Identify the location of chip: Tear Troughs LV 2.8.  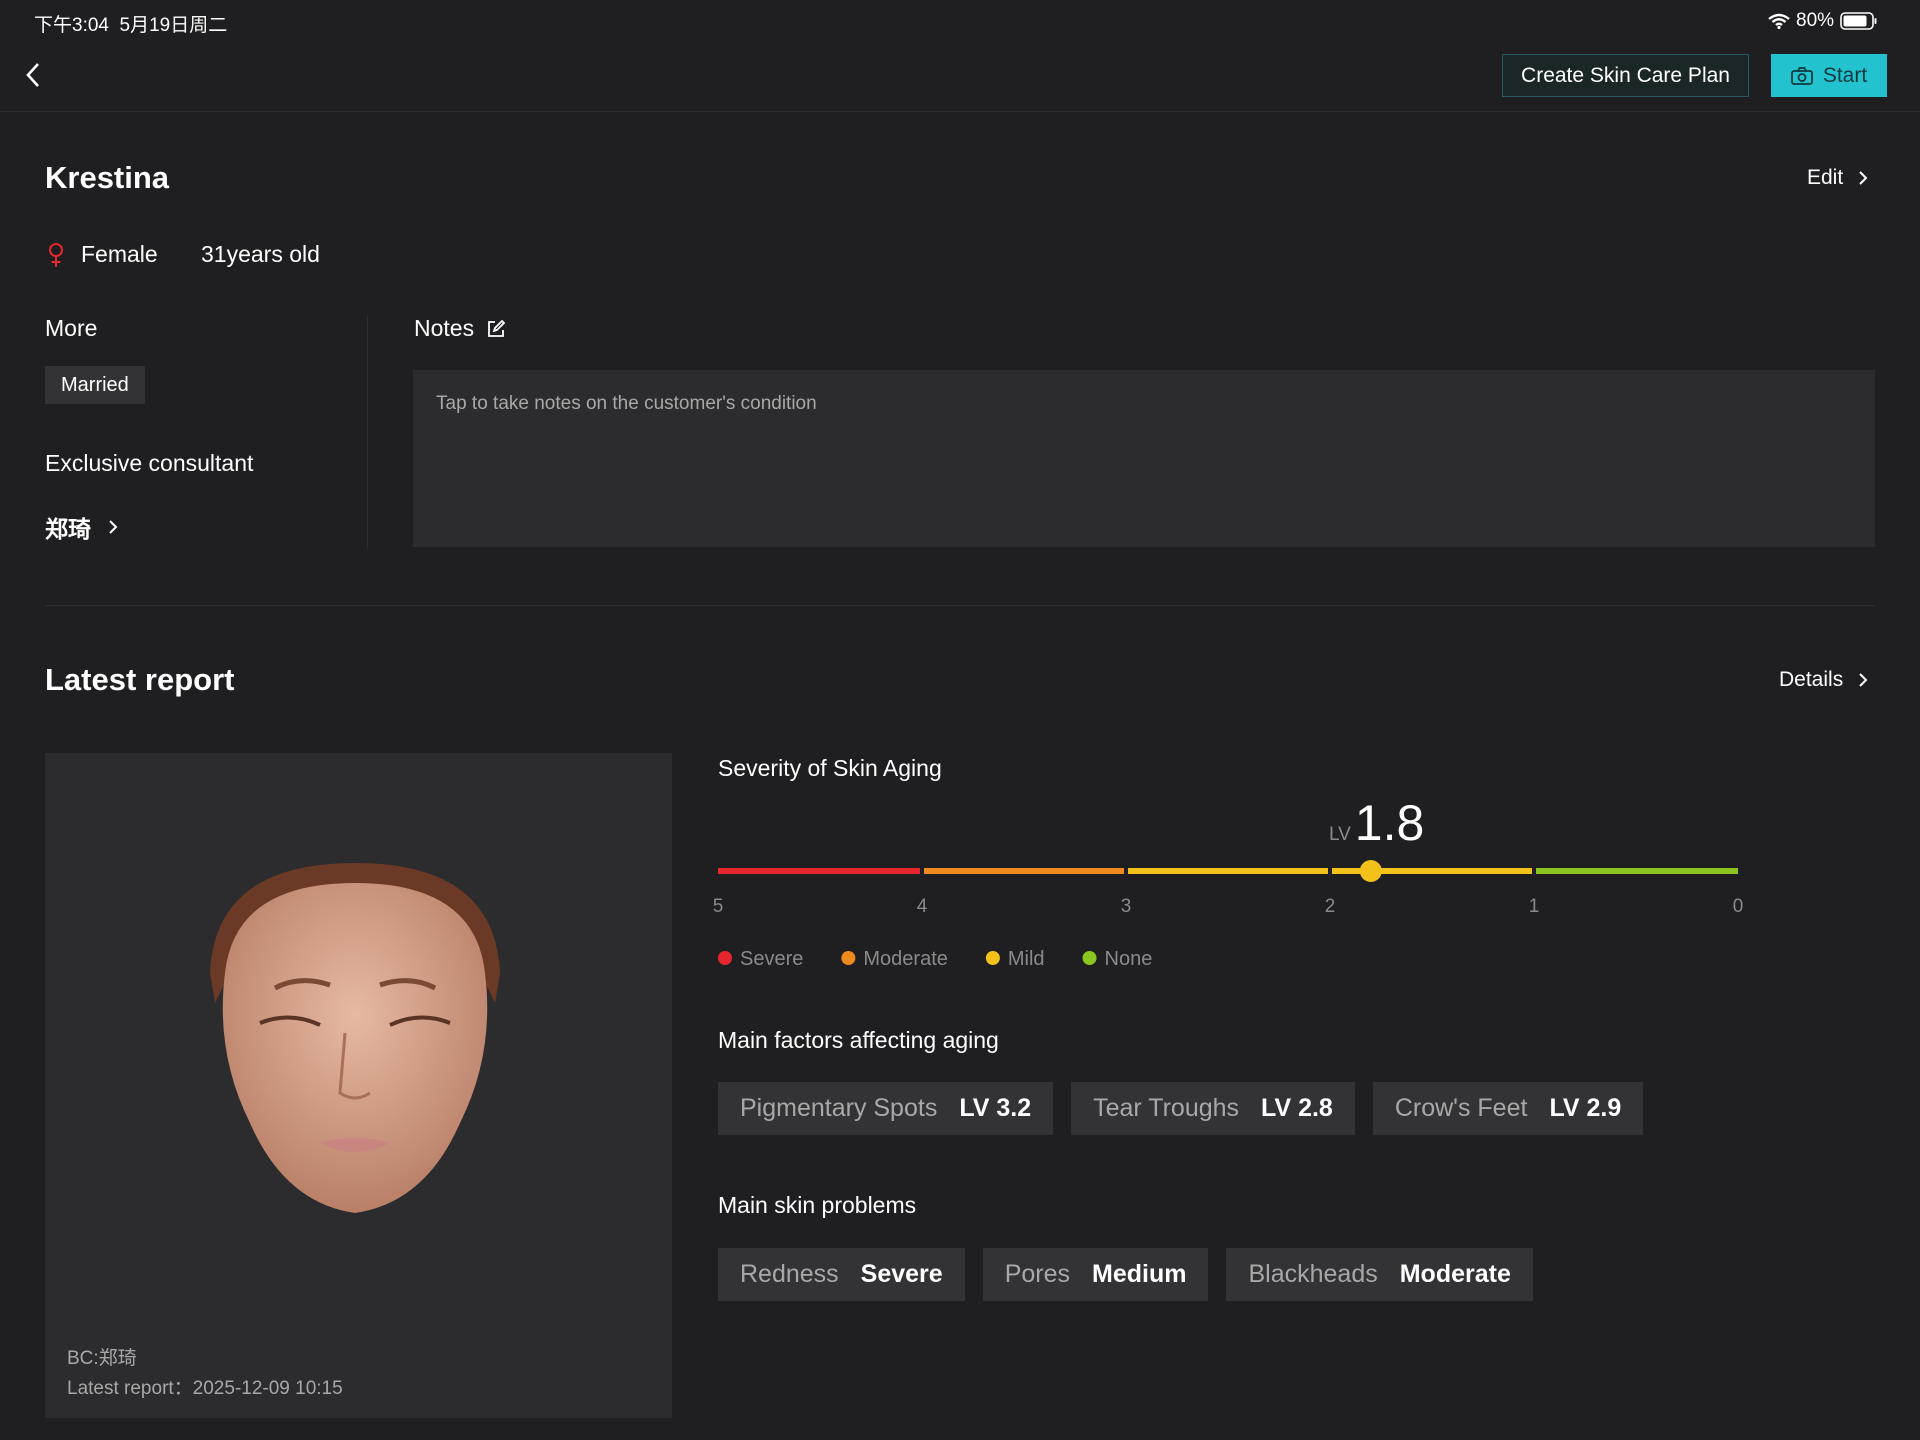
(1213, 1108).